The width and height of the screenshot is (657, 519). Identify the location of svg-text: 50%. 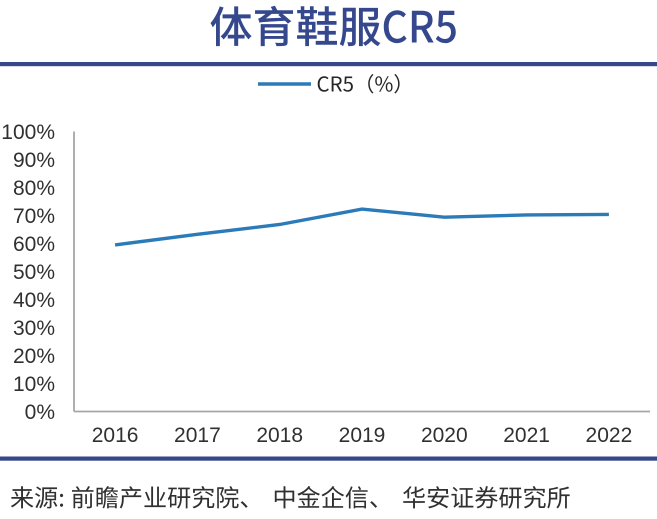
(34, 272).